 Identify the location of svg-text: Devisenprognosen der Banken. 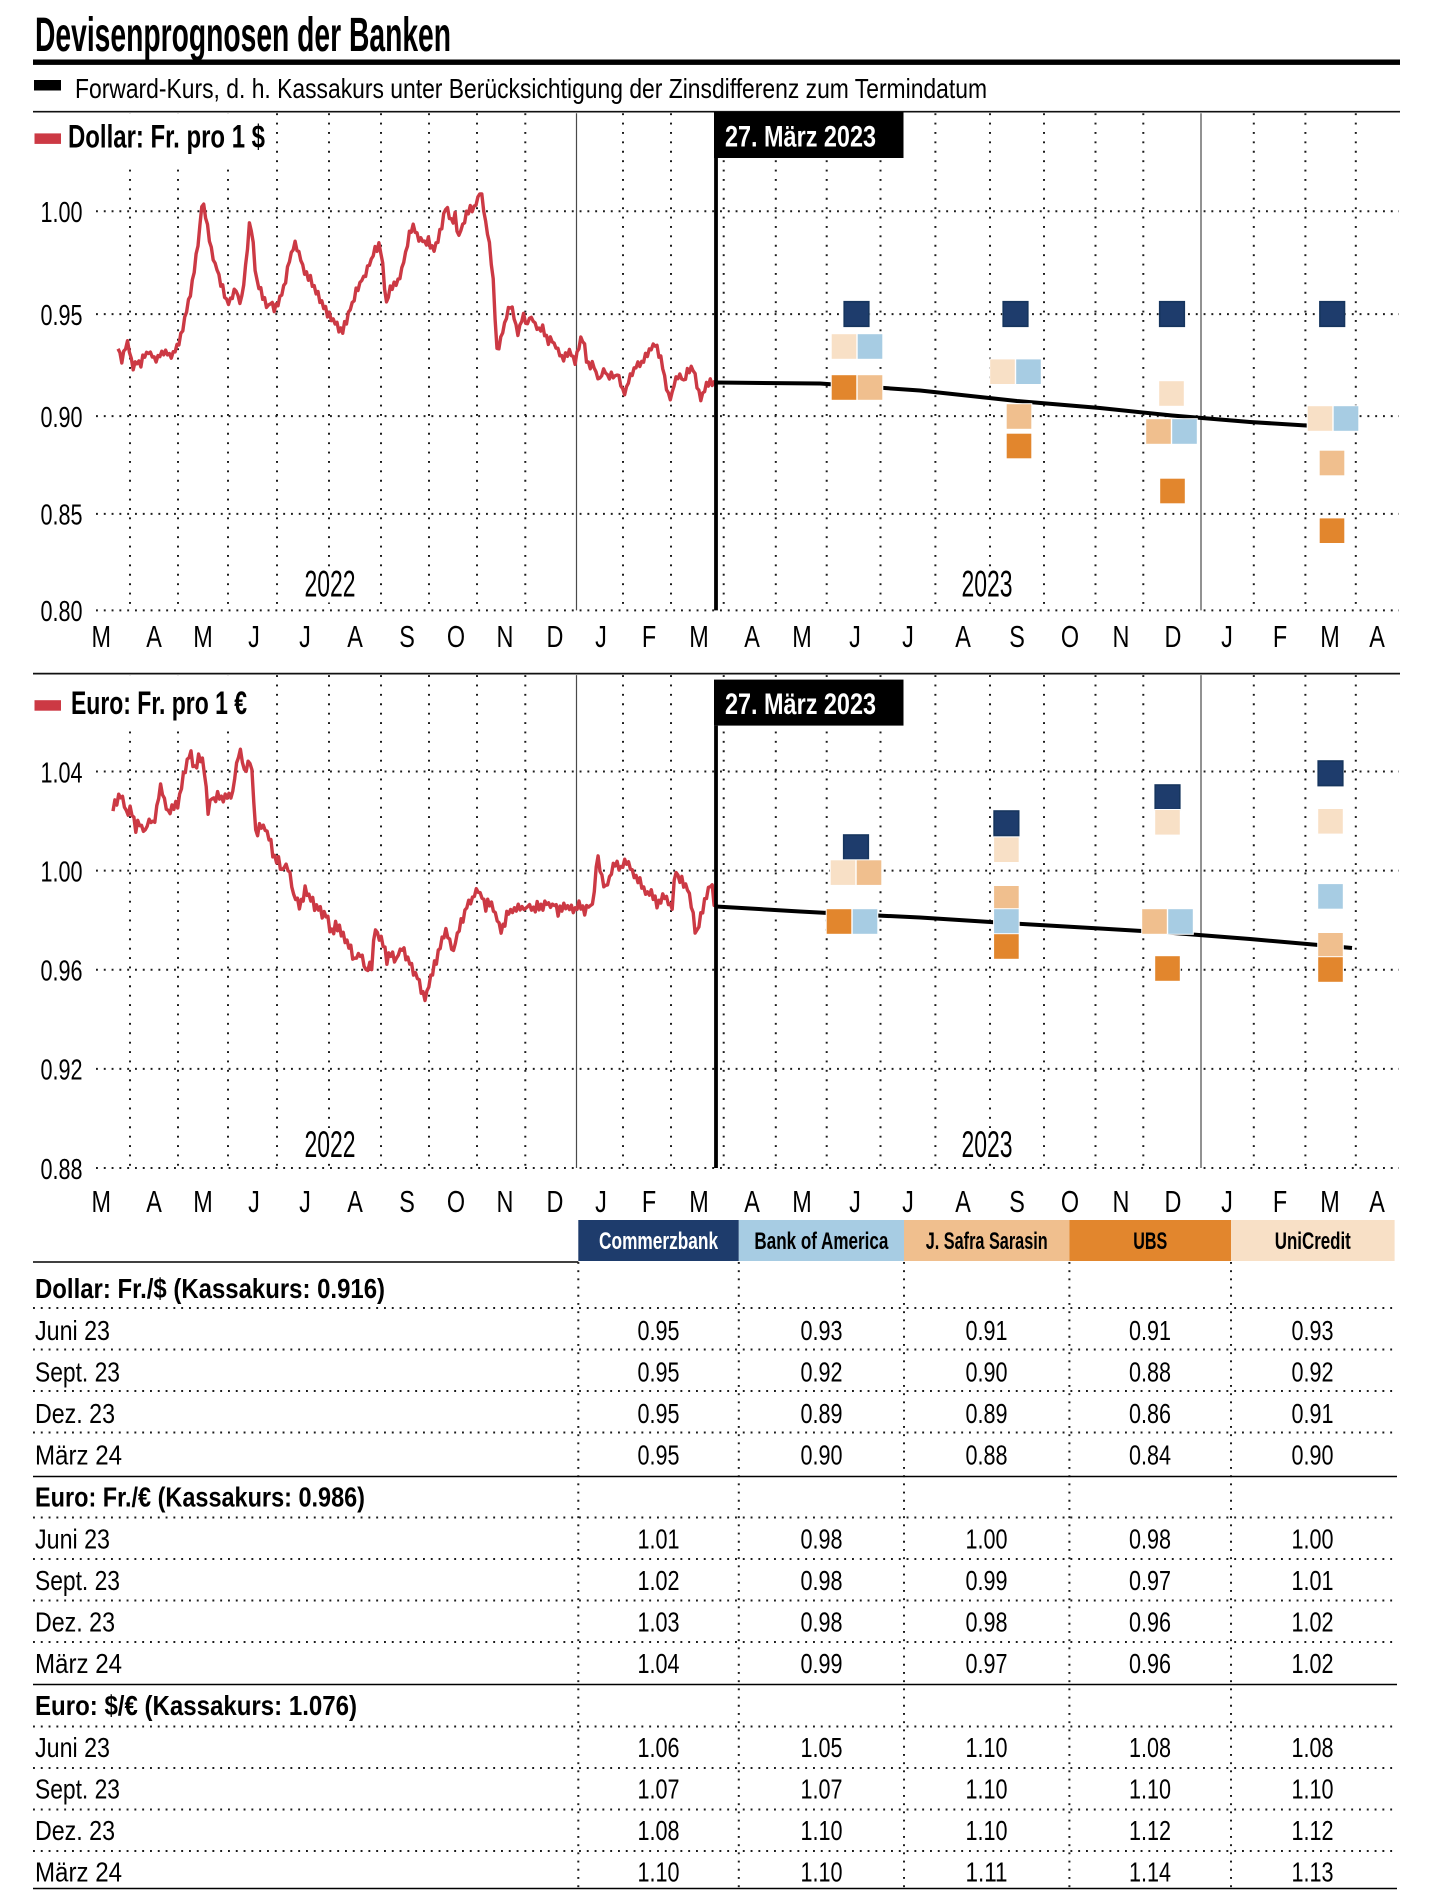
(243, 35).